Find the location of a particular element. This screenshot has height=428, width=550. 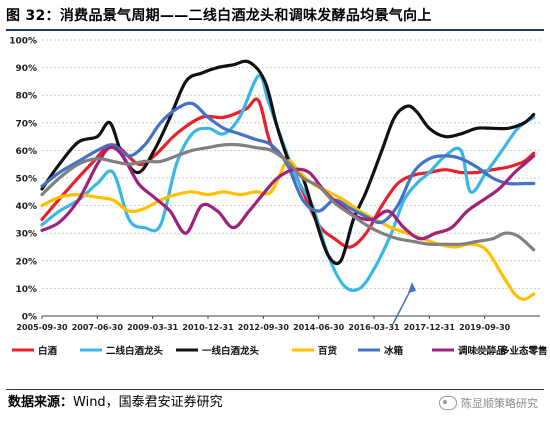

x-tick-label: 2016-03-31 is located at coordinates (374, 327).